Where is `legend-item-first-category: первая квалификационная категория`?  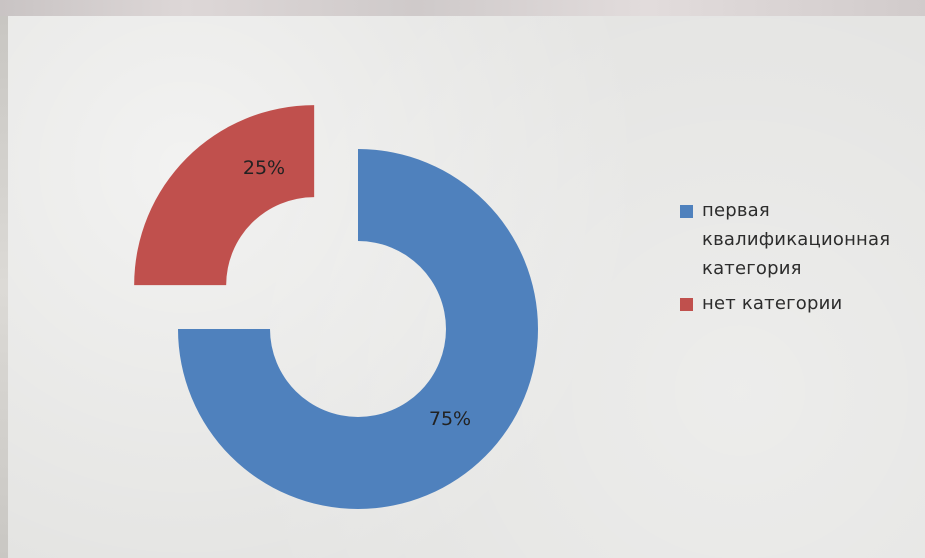 legend-item-first-category: первая квалификационная категория is located at coordinates (802, 239).